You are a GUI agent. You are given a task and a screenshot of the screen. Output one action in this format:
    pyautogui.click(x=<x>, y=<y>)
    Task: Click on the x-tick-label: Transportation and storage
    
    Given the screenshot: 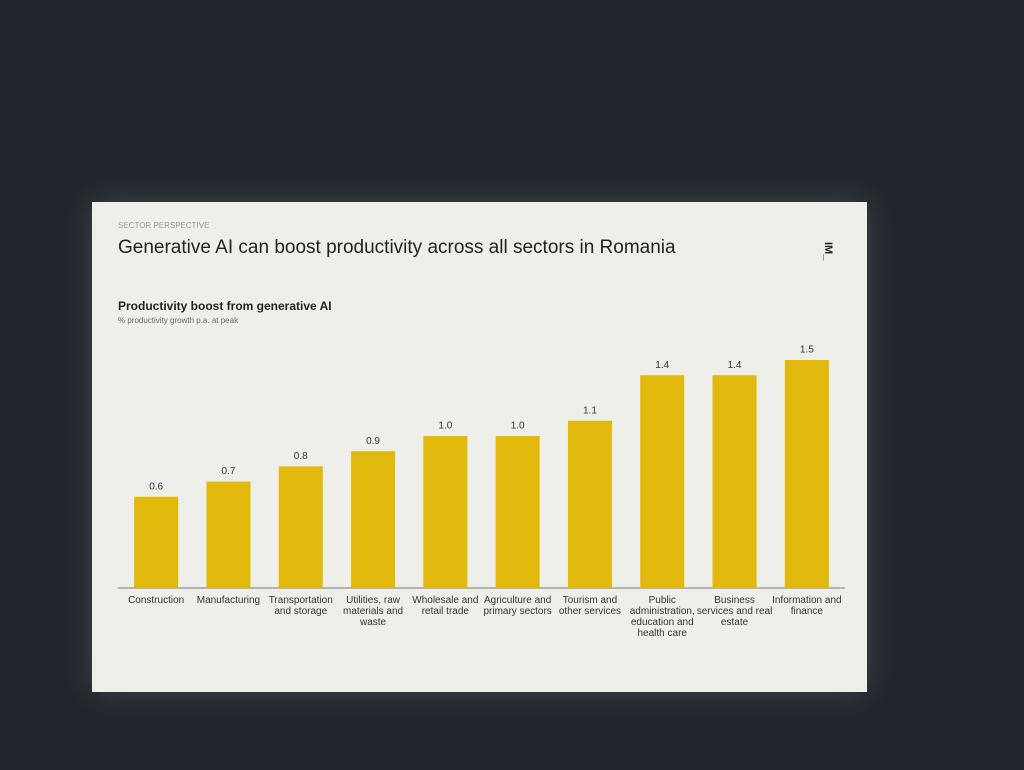 What is the action you would take?
    pyautogui.click(x=300, y=606)
    